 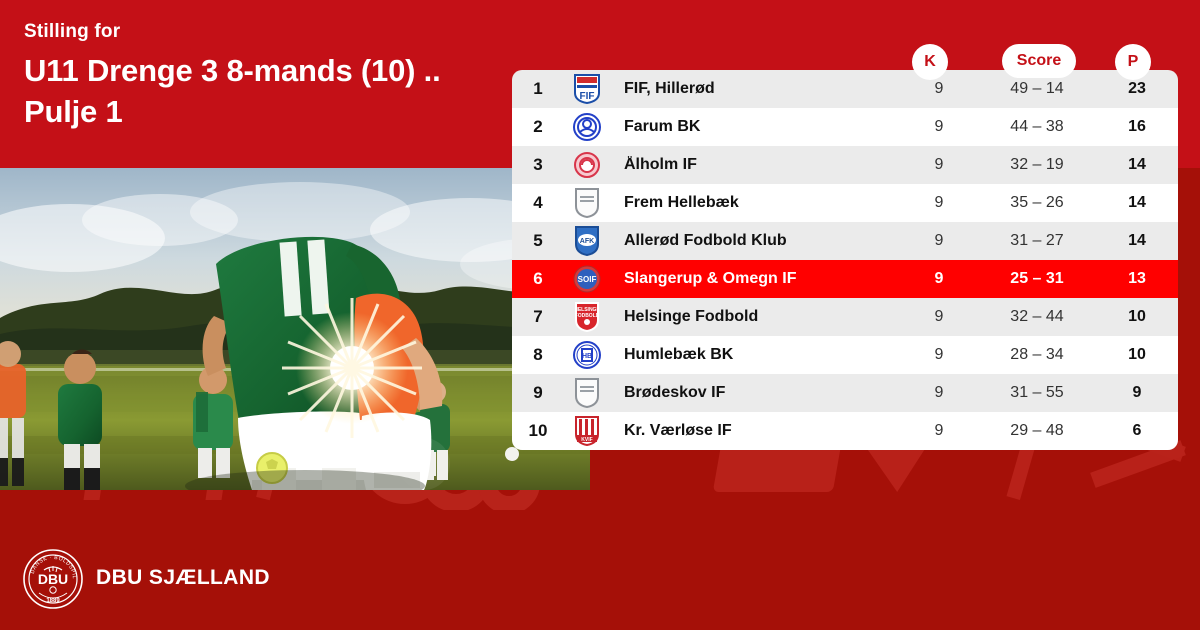 What do you see at coordinates (232, 91) in the screenshot?
I see `page-title: U11 Drenge 3 8-mands (10) .. Pulje 1` at bounding box center [232, 91].